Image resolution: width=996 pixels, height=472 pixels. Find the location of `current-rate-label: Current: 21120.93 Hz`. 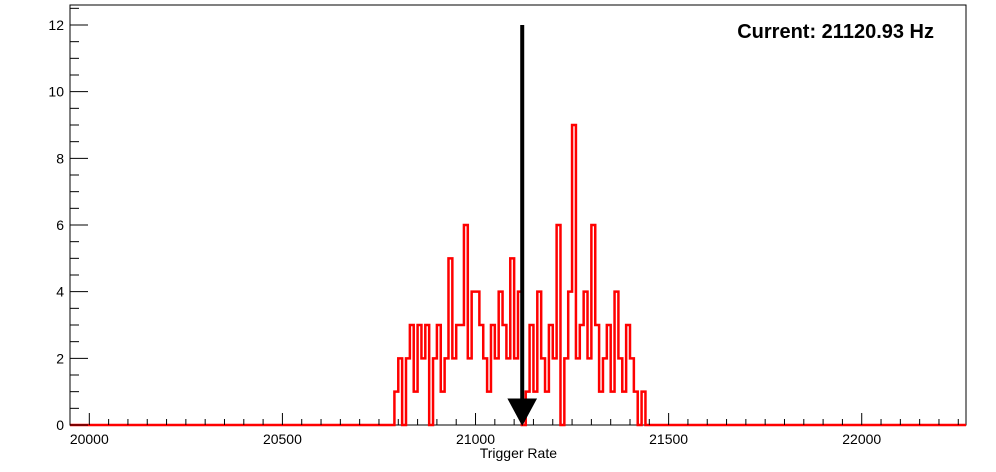

current-rate-label: Current: 21120.93 Hz is located at coordinates (835, 32).